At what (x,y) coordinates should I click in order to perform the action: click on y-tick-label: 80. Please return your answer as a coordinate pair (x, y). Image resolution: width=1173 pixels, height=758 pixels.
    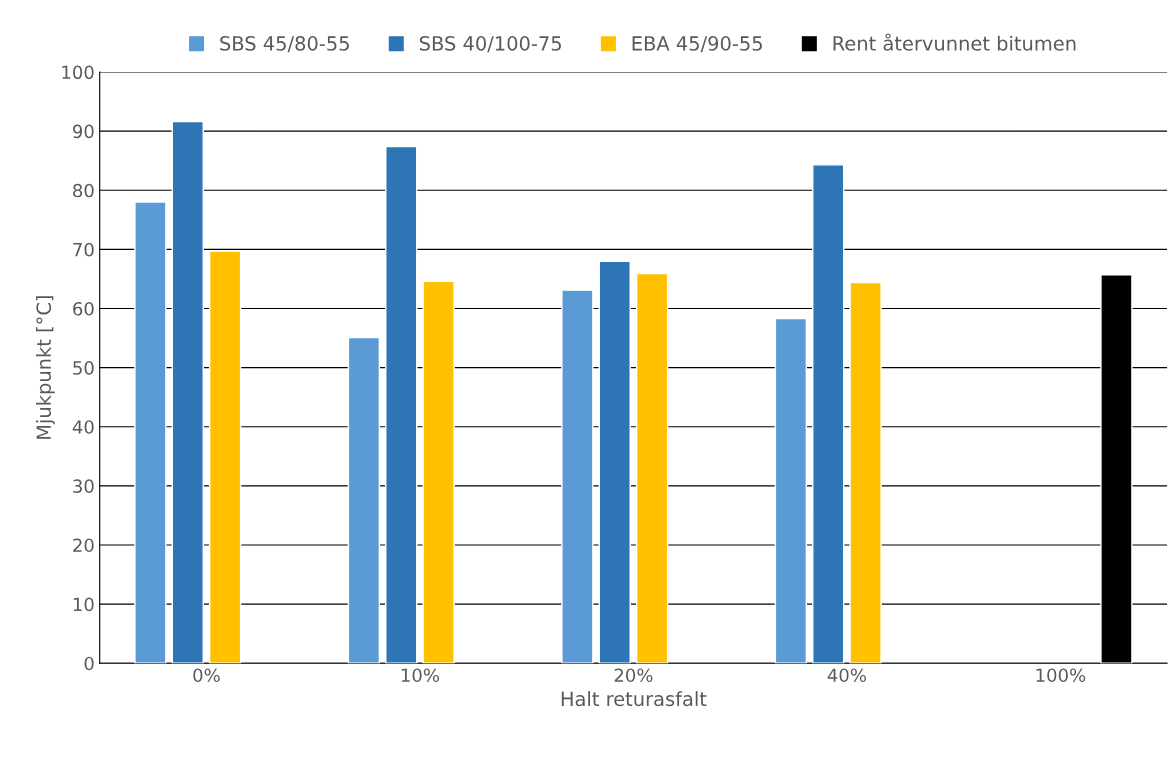
    Looking at the image, I should click on (83, 190).